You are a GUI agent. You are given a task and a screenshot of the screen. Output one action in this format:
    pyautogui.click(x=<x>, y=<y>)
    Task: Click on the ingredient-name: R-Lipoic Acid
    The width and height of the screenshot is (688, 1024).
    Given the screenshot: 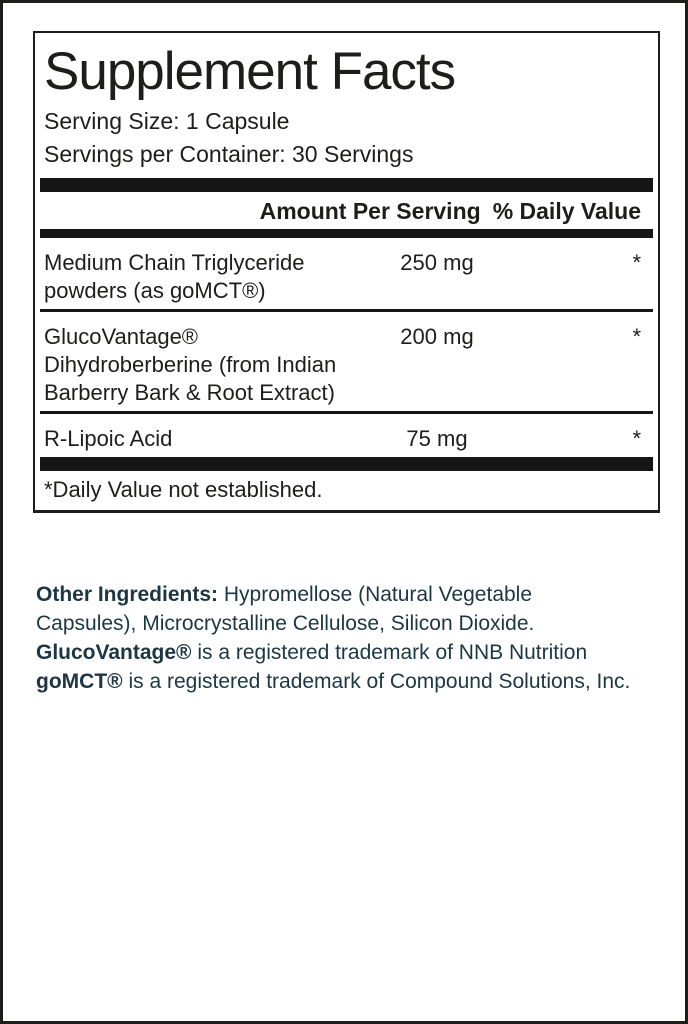 What is the action you would take?
    pyautogui.click(x=108, y=438)
    